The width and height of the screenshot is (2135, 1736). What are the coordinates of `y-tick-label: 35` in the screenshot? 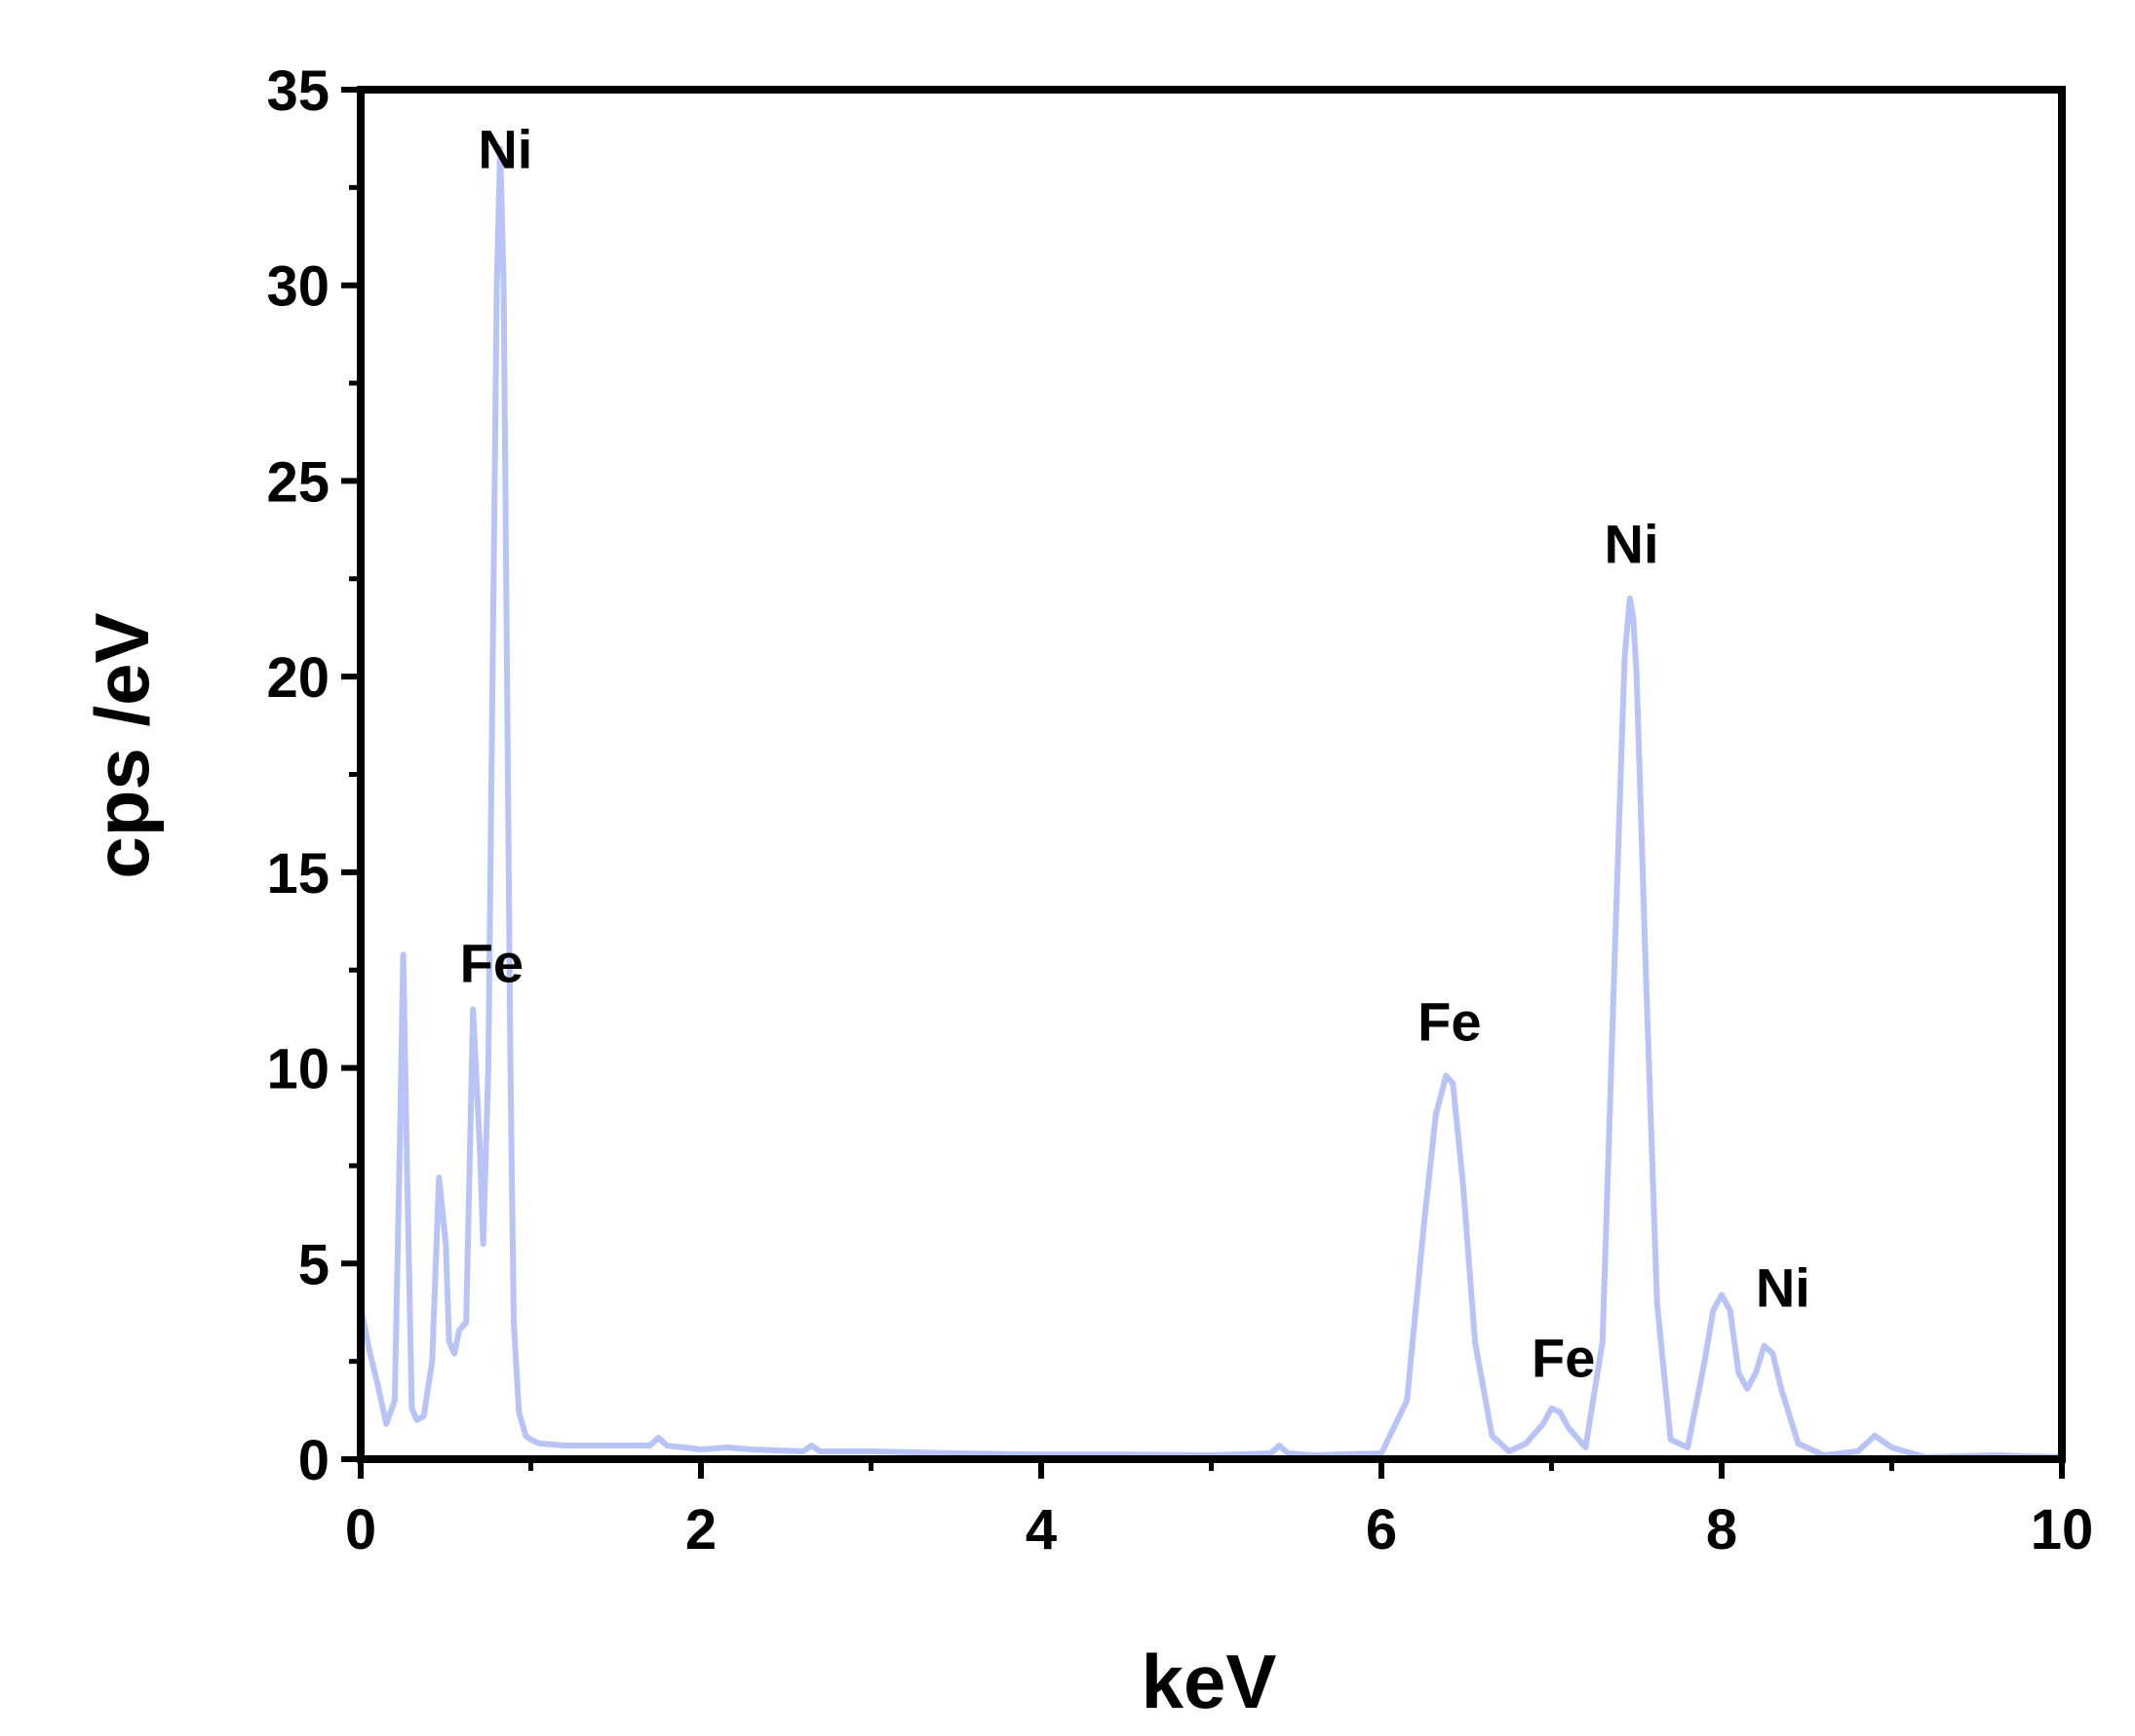 It's located at (298, 91).